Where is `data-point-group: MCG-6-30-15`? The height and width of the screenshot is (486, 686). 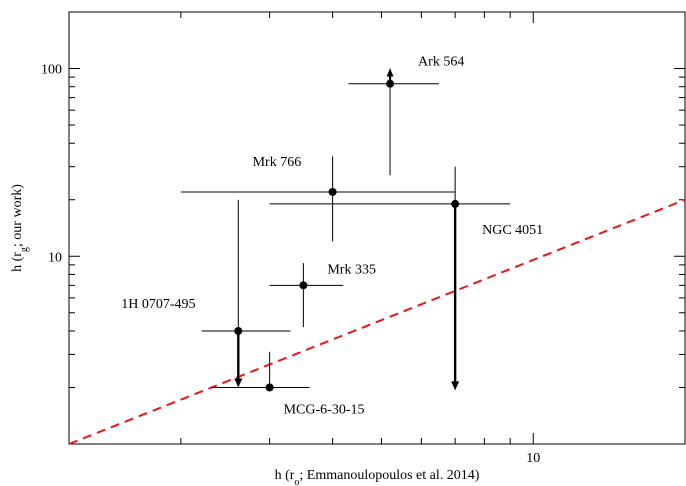
data-point-group: MCG-6-30-15 is located at coordinates (288, 384).